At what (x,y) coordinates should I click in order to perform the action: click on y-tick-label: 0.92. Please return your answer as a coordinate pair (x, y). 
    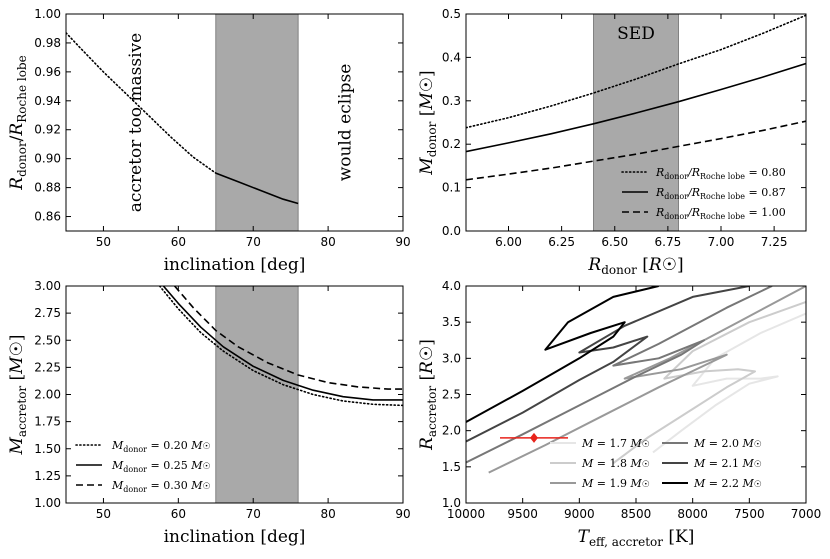
    Looking at the image, I should click on (47, 130).